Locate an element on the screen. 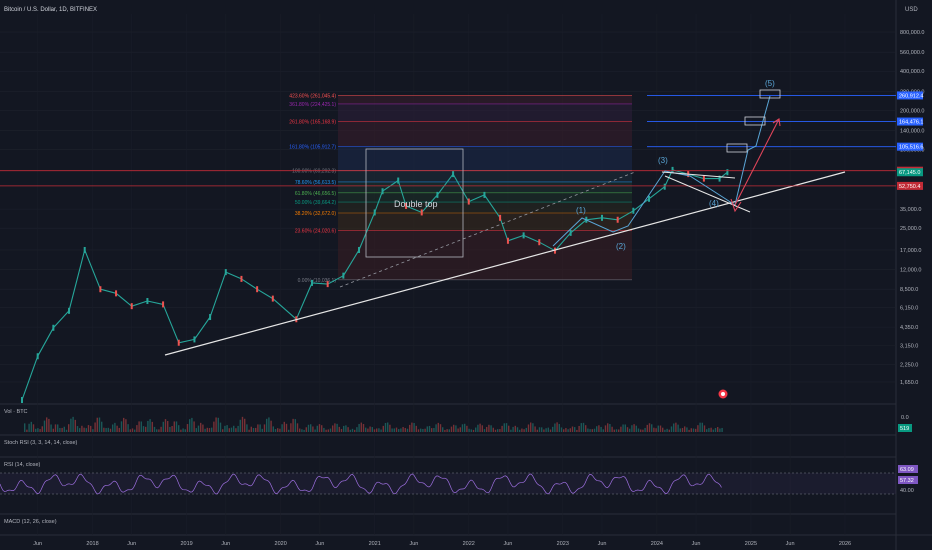 This screenshot has height=550, width=932. wave-path is located at coordinates (644, 208).